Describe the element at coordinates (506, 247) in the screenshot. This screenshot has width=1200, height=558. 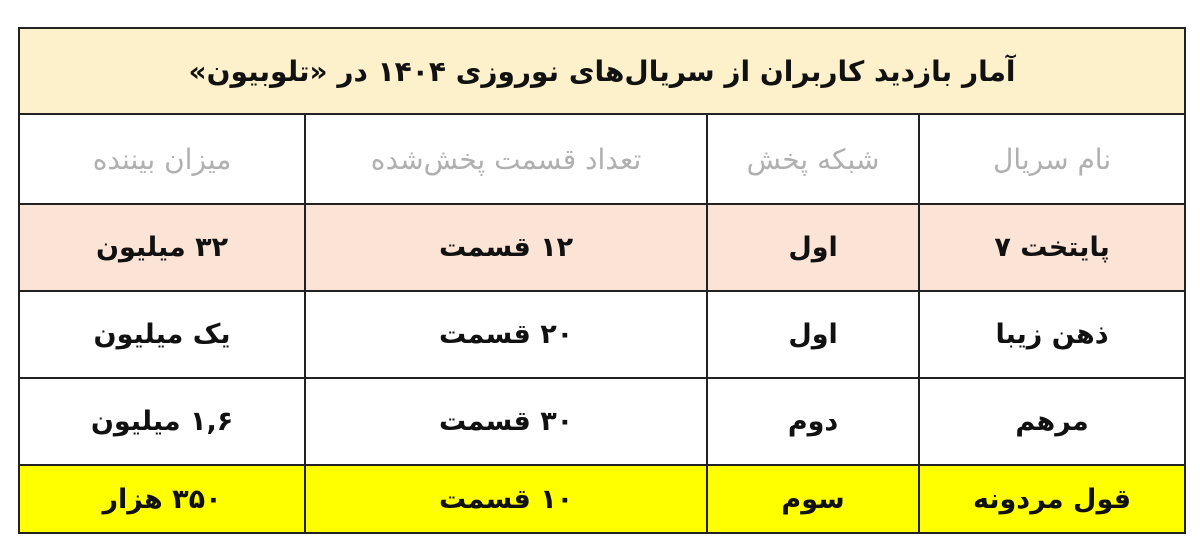
I see `cell-episodes: ۱۲ قسمت` at that location.